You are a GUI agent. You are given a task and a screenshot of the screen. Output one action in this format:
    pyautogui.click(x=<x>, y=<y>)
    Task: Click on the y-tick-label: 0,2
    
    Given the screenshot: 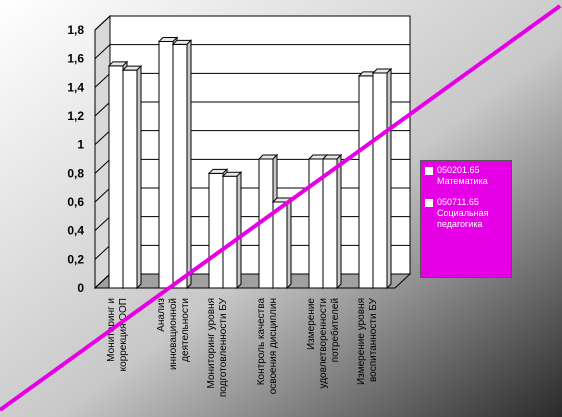 What is the action you would take?
    pyautogui.click(x=75, y=259)
    